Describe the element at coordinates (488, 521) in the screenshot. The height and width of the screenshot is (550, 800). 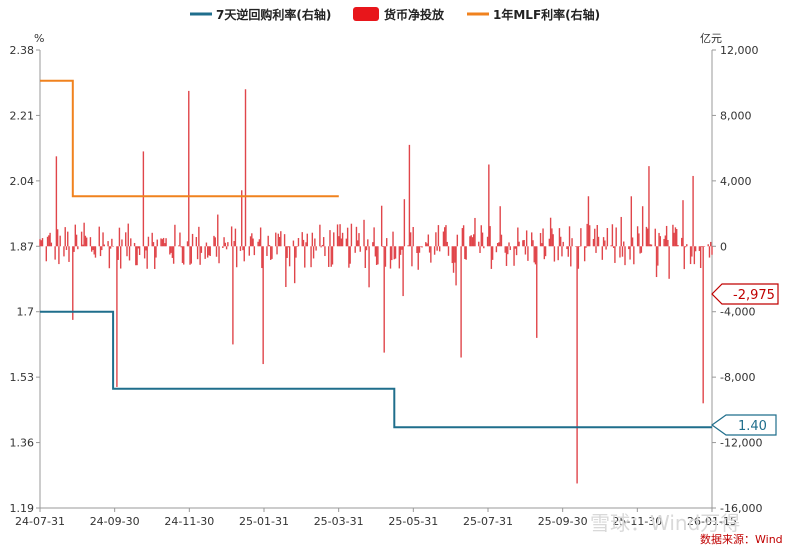
I see `x-tick-label: 25-07-31` at that location.